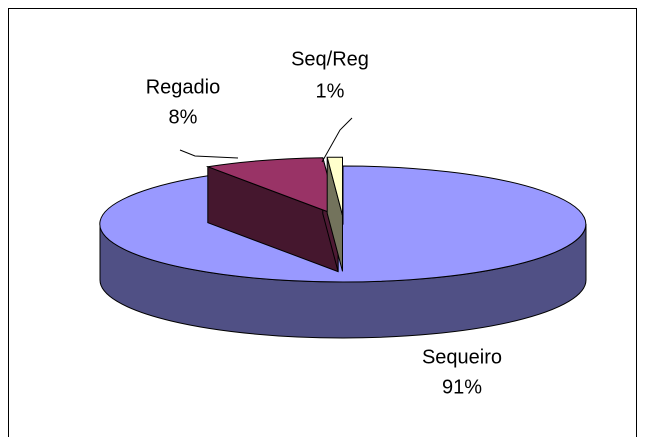 This screenshot has height=437, width=645. What do you see at coordinates (183, 87) in the screenshot?
I see `slice-label: Regadio` at bounding box center [183, 87].